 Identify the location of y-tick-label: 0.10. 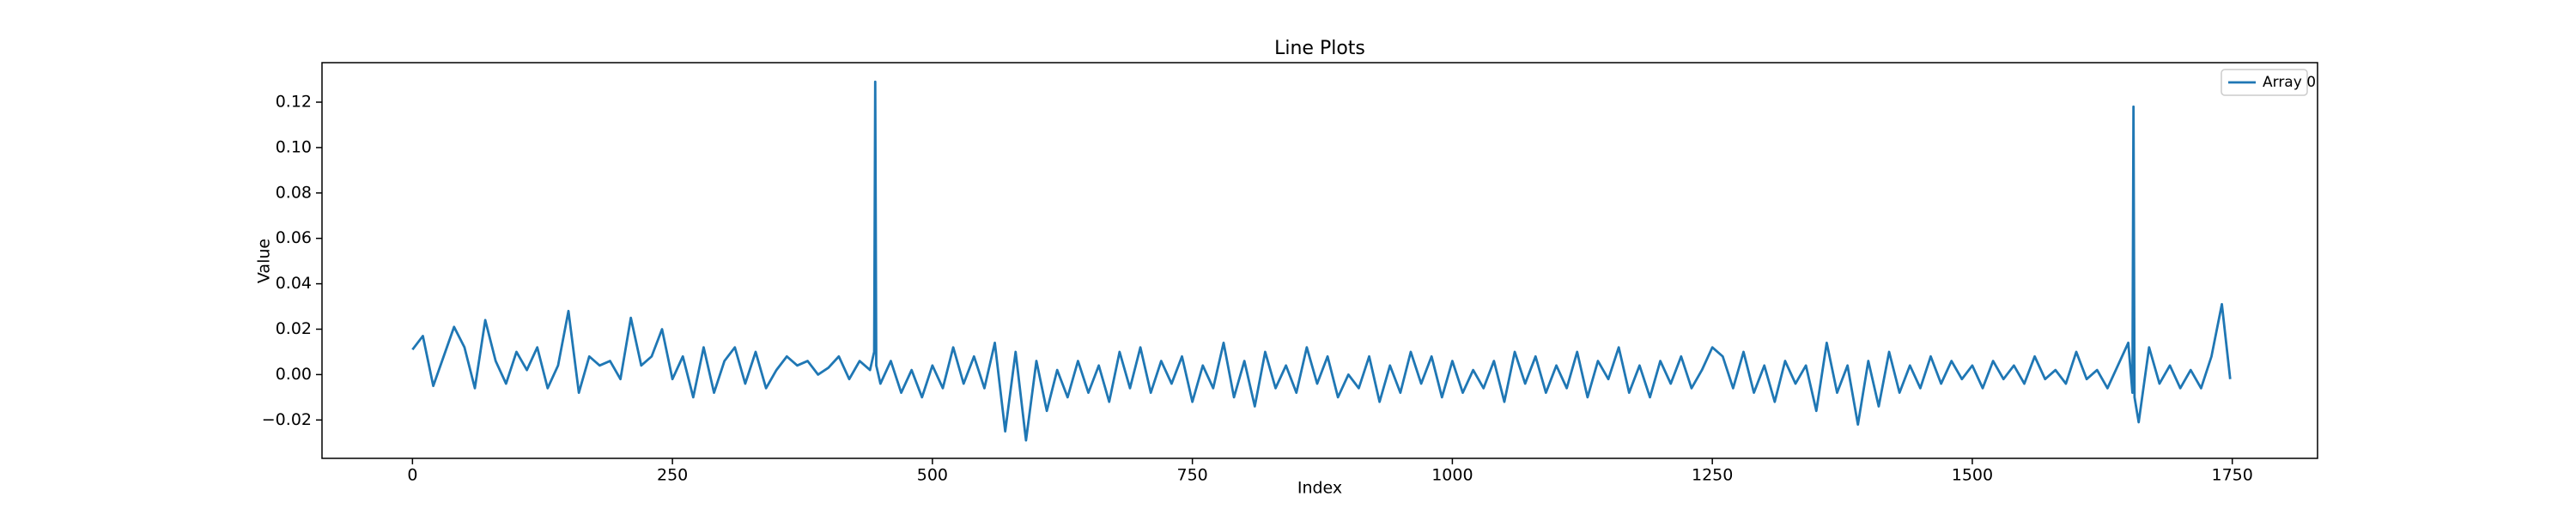
(294, 146).